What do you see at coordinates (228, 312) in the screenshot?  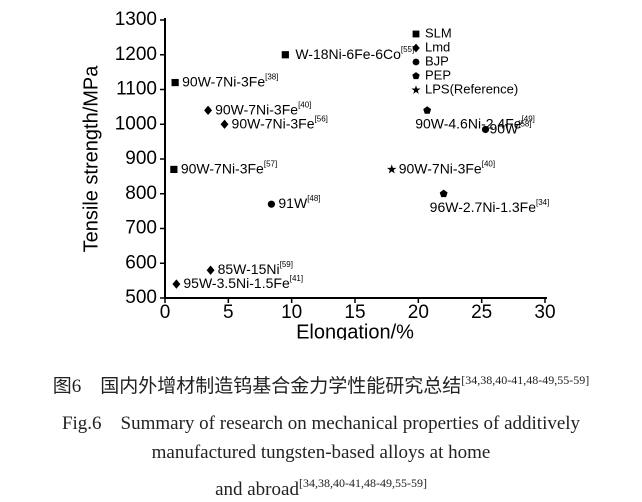 I see `x-tick-label: 5` at bounding box center [228, 312].